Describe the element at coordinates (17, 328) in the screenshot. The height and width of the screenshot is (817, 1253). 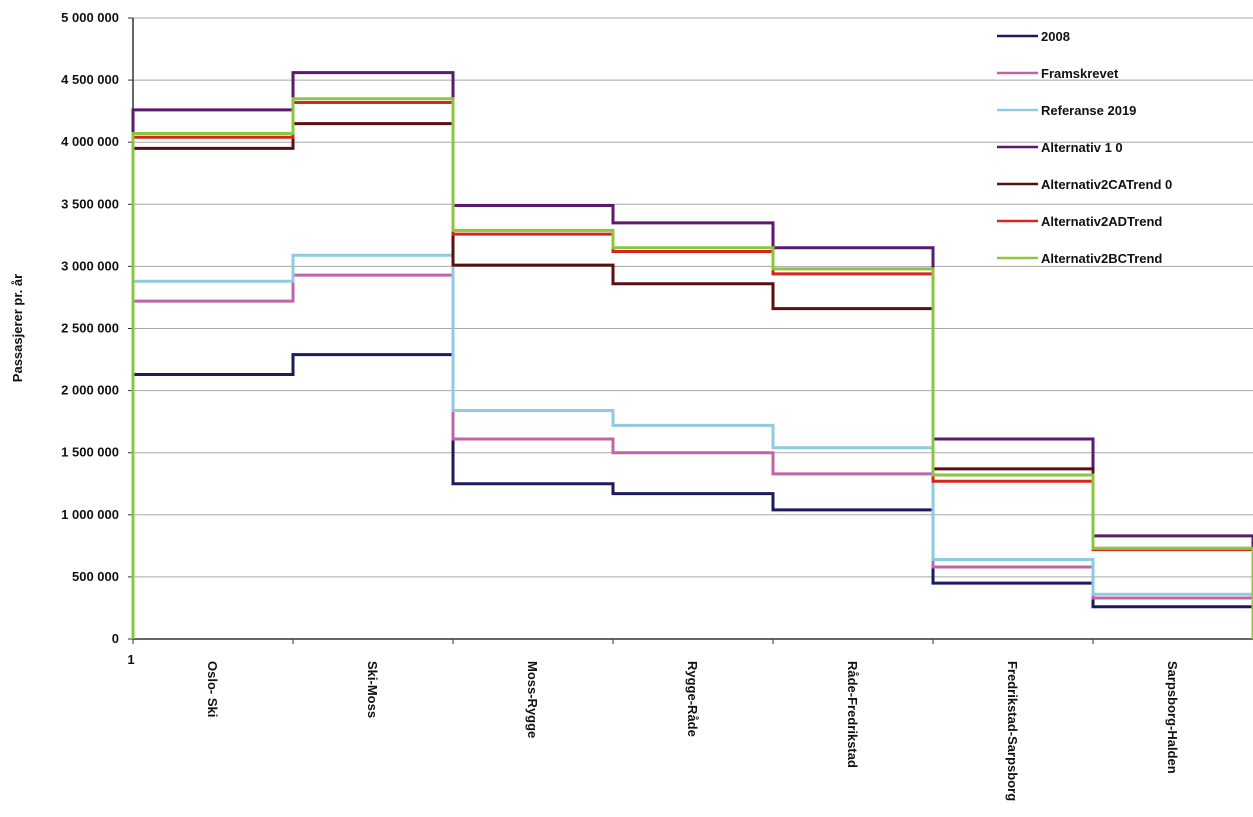
I see `y-axis-label: Passasjerer pr. år` at that location.